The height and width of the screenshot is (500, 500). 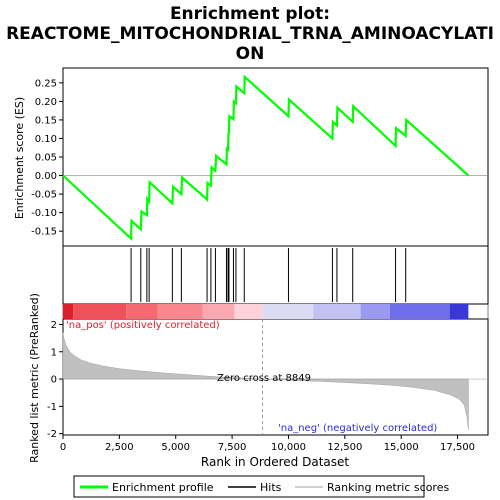 I want to click on x-axis-label: Rank in Ordered Dataset, so click(x=275, y=462).